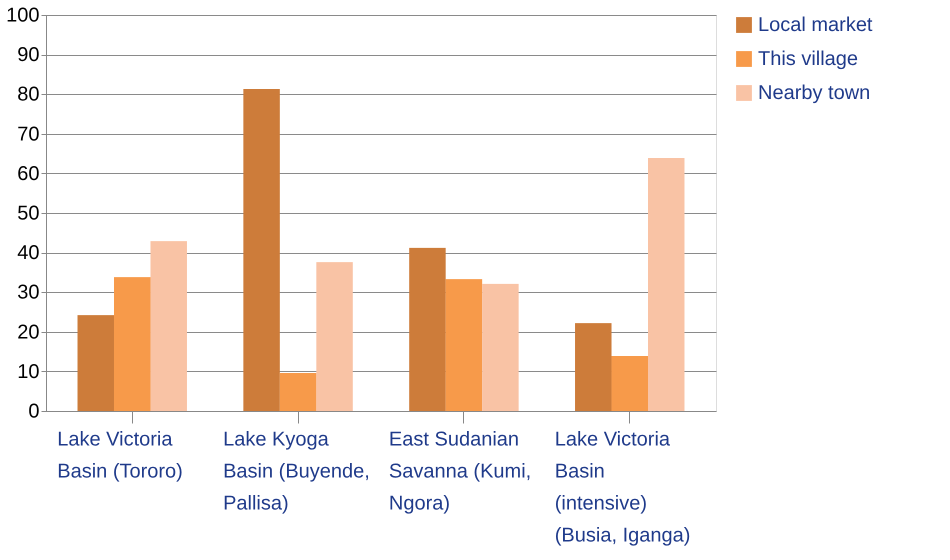 The image size is (950, 560). I want to click on y-tick-label: 100, so click(23, 15).